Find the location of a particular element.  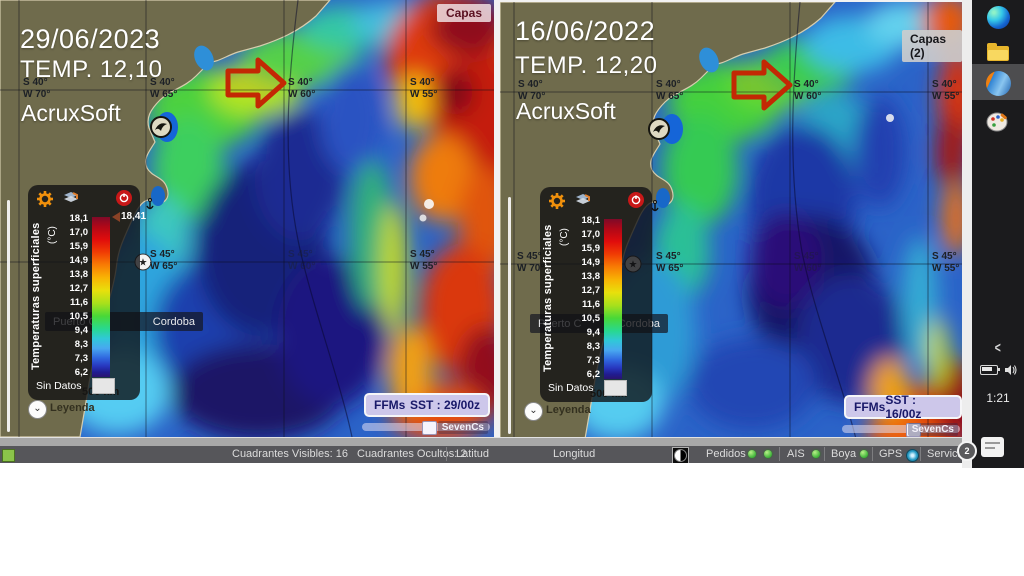

cuadrantes-visibles: Cuadrantes Visibles: 16 is located at coordinates (290, 454).